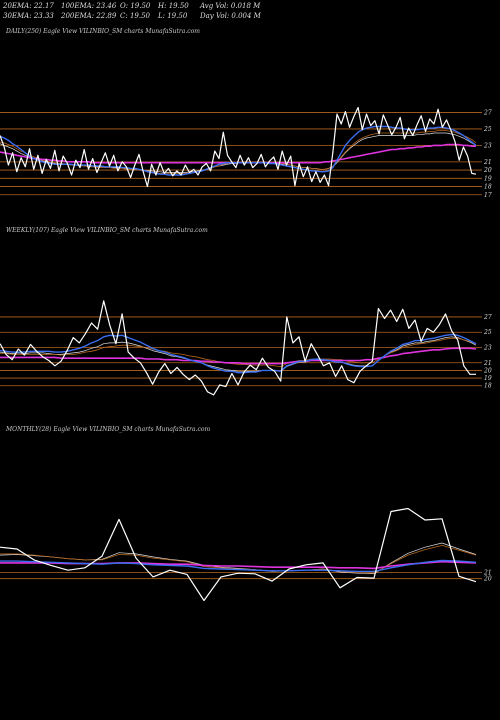  I want to click on weekly-y-tick-label: 20, so click(487, 370).